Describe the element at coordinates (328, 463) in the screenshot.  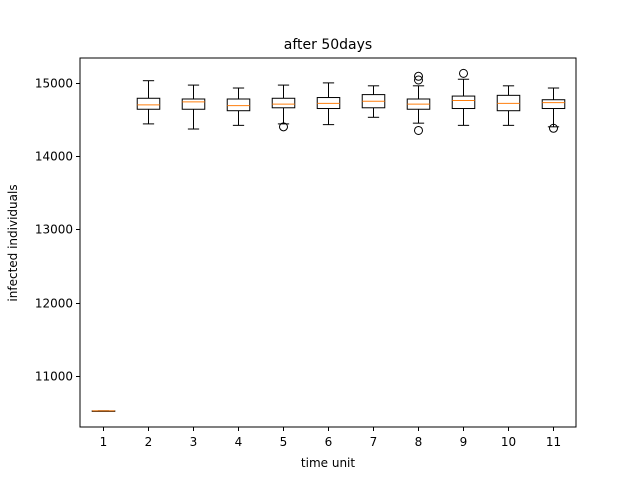
I see `x-axis-label: time unit` at that location.